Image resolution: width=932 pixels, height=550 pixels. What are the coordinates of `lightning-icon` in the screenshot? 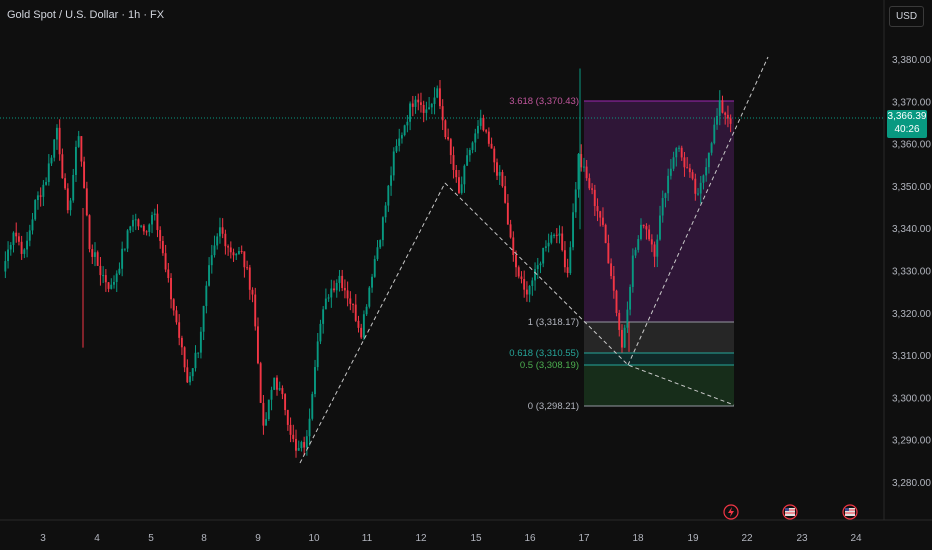 It's located at (731, 512).